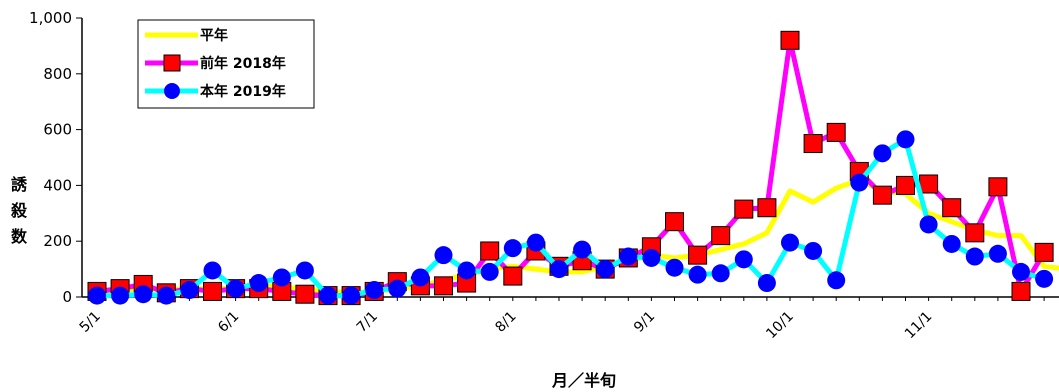 Image resolution: width=1059 pixels, height=392 pixels. What do you see at coordinates (19, 236) in the screenshot?
I see `y-axis-title-char-3: 数` at bounding box center [19, 236].